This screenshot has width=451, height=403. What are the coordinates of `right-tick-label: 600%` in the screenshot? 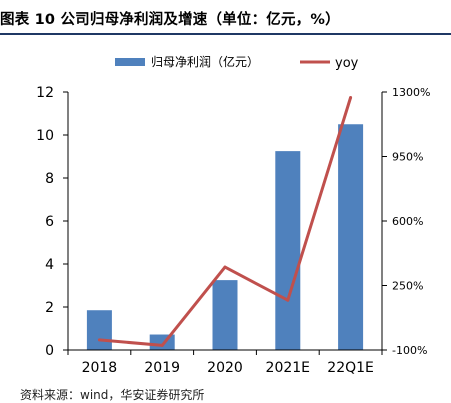 It's located at (407, 221).